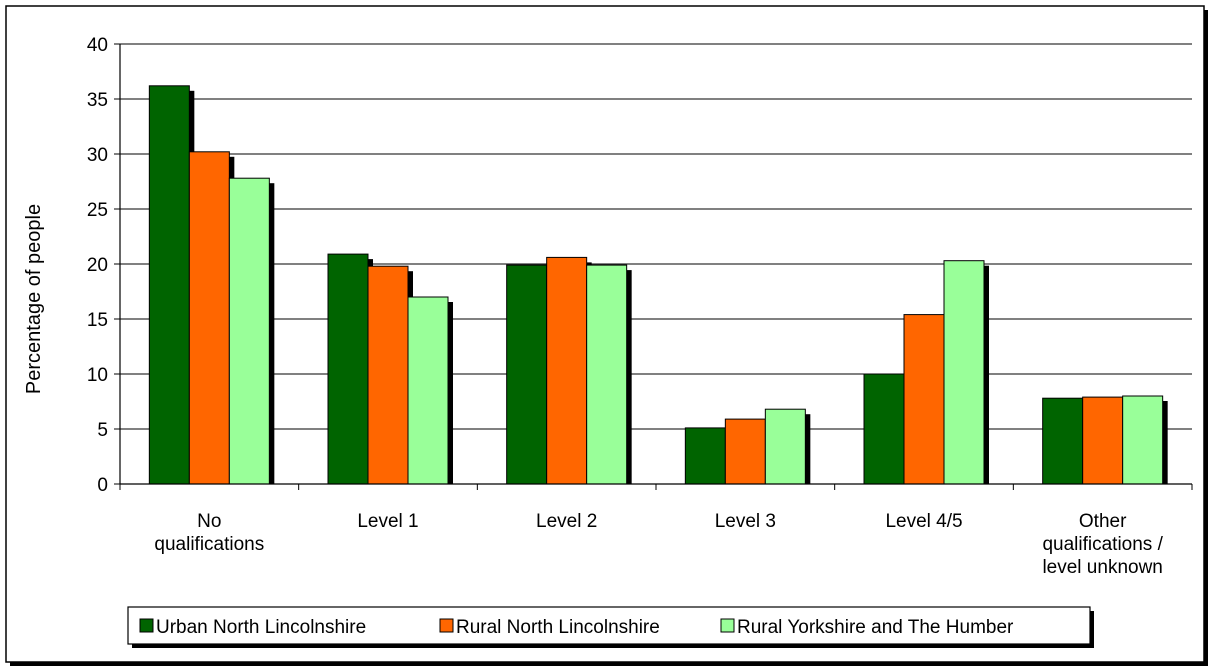 This screenshot has height=672, width=1213. What do you see at coordinates (97, 375) in the screenshot?
I see `y-tick-label: 10` at bounding box center [97, 375].